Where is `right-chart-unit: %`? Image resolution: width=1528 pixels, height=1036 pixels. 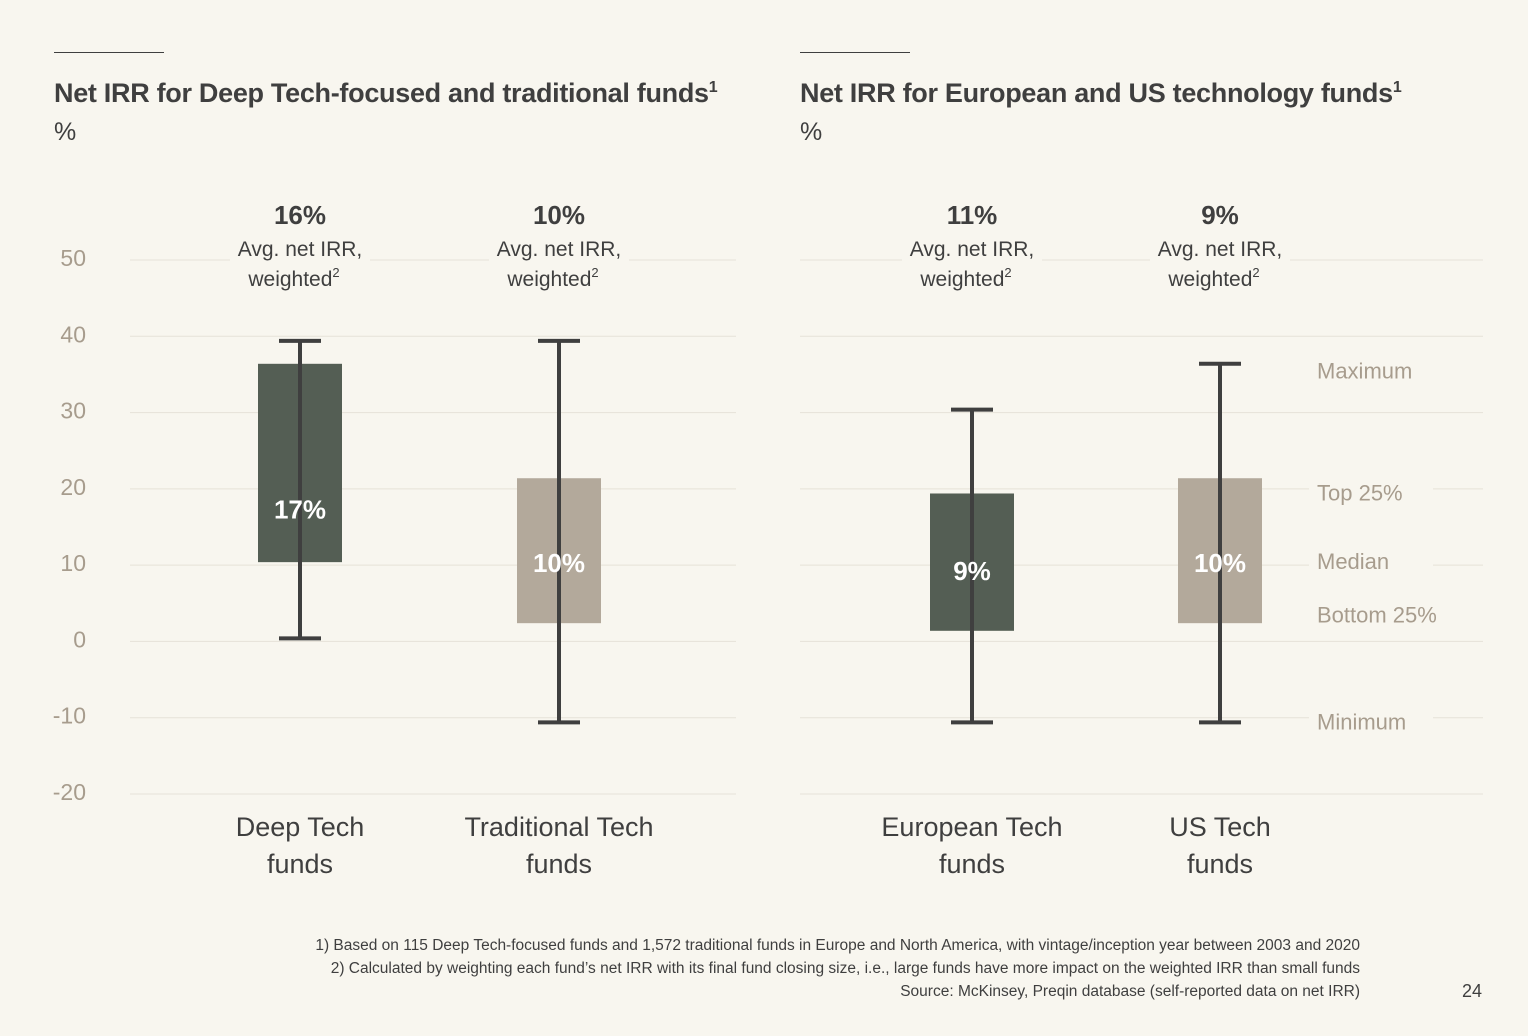
right-chart-unit: % is located at coordinates (811, 132).